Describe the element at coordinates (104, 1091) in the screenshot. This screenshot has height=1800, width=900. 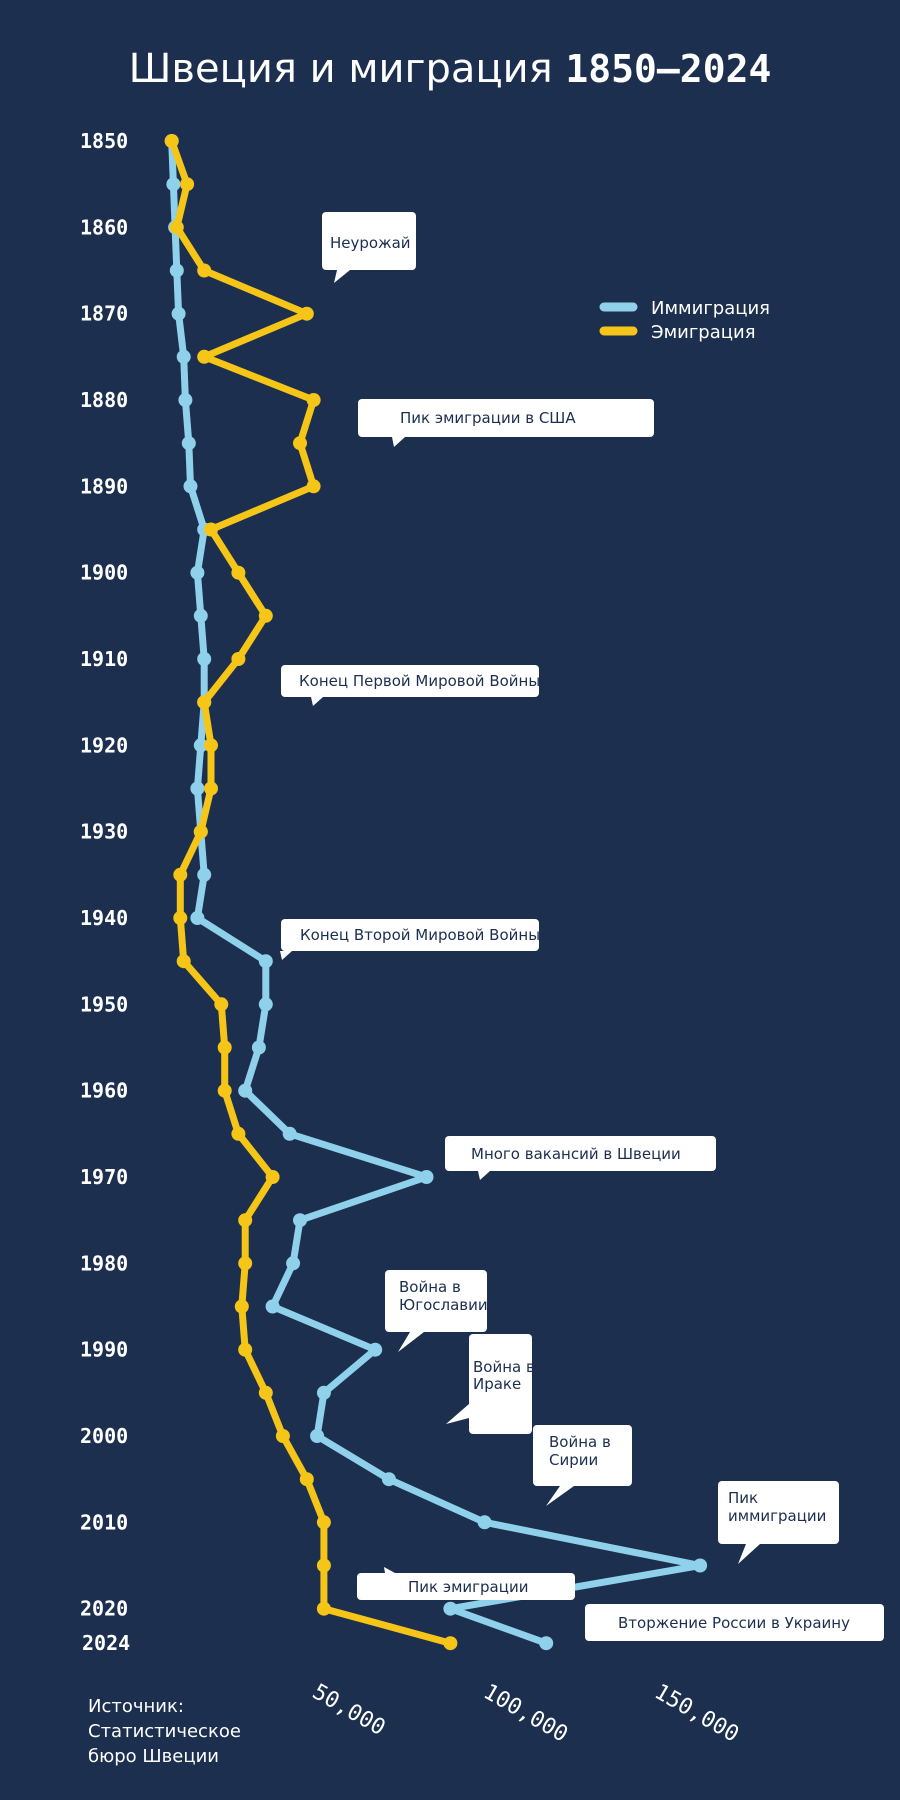
I see `y-tick-label: 1960` at that location.